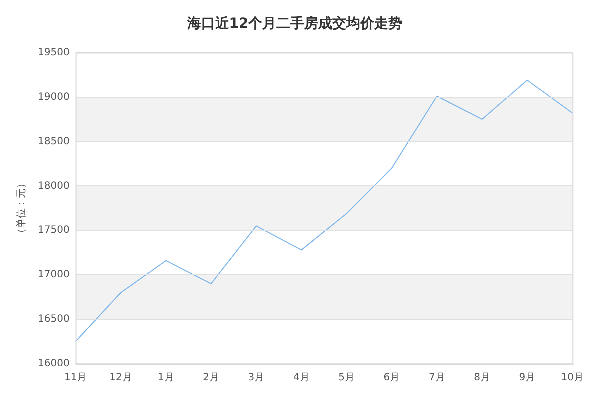  What do you see at coordinates (572, 378) in the screenshot?
I see `x-tick-label: 10月` at bounding box center [572, 378].